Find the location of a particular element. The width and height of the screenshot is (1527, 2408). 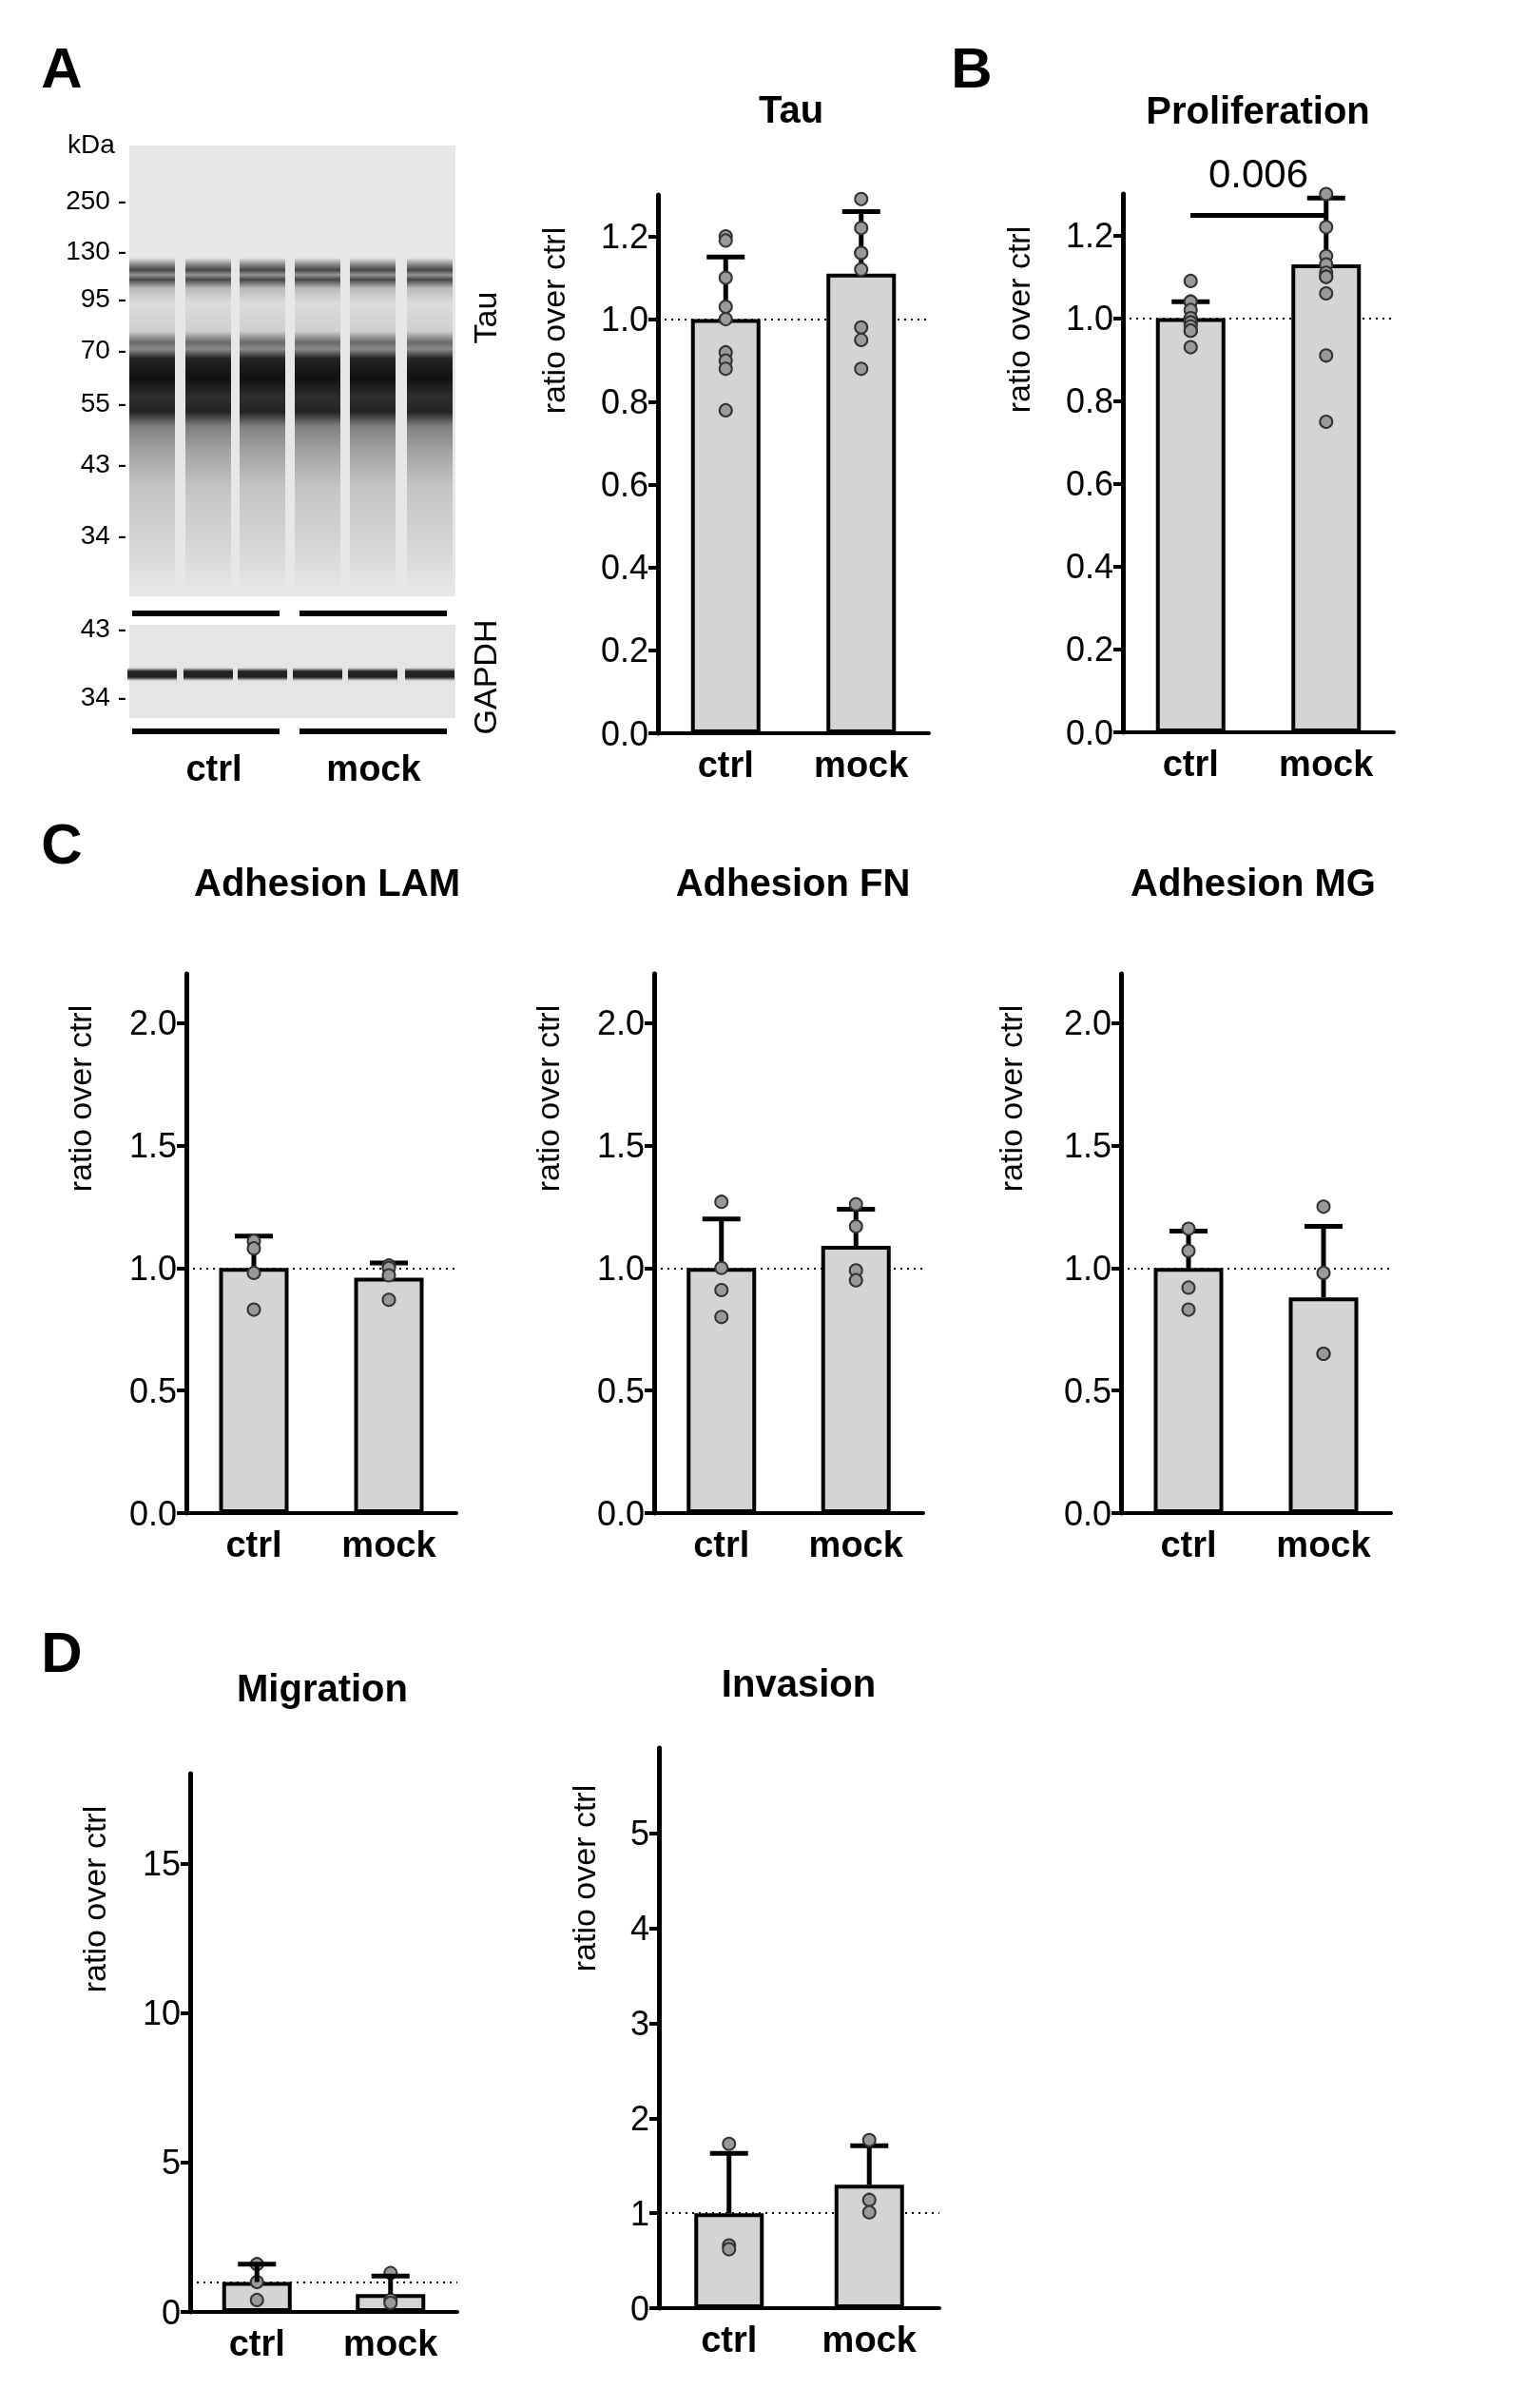

chart-title: Tau is located at coordinates (791, 109).